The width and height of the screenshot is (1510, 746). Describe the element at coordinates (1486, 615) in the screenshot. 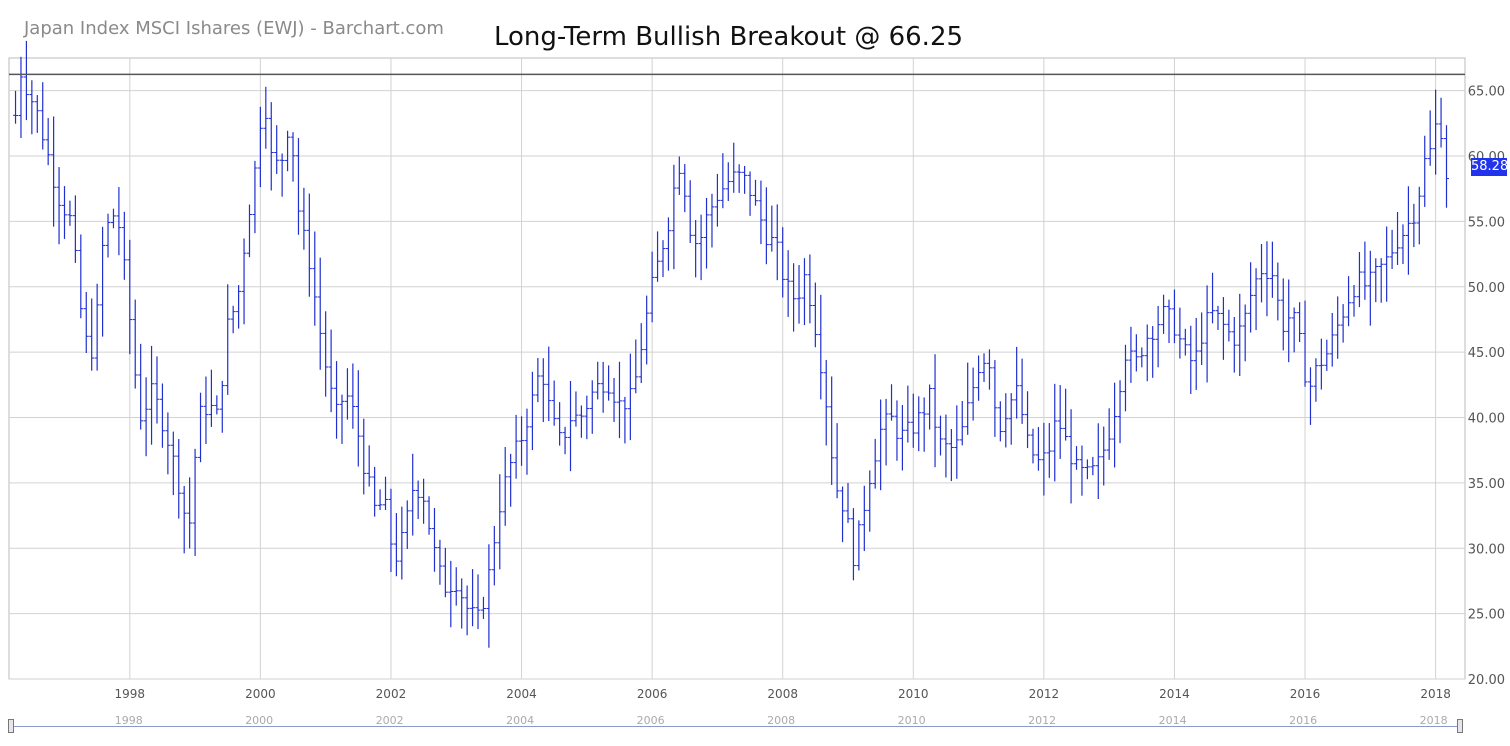

I see `y-tick-label: 25.00` at that location.